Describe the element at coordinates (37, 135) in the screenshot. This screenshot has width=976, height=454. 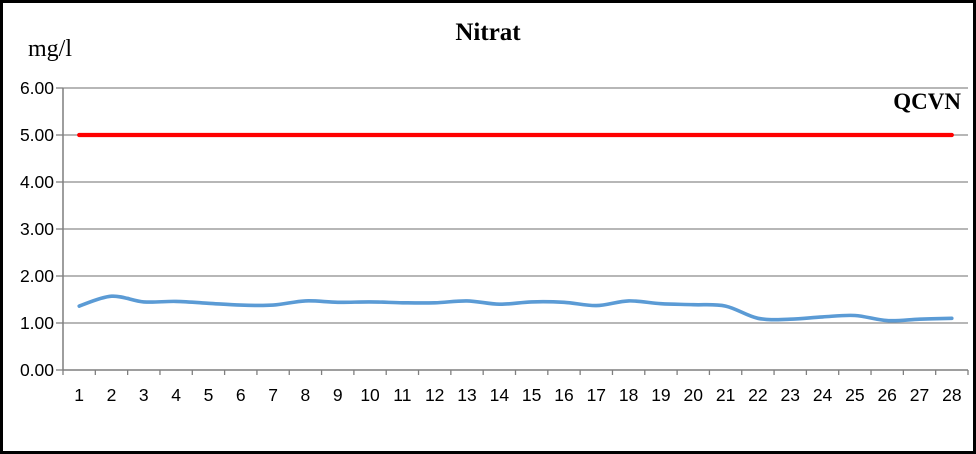
I see `svg-text: 5.00` at that location.